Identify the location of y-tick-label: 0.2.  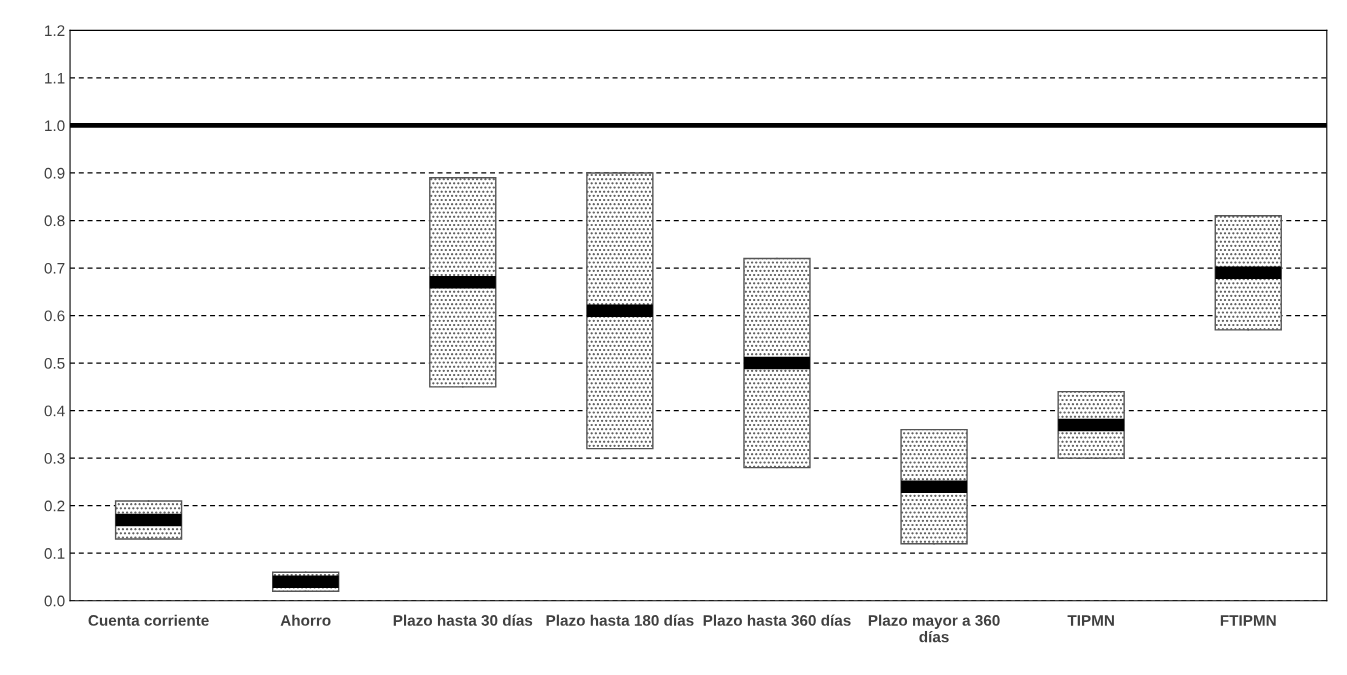
(54, 506).